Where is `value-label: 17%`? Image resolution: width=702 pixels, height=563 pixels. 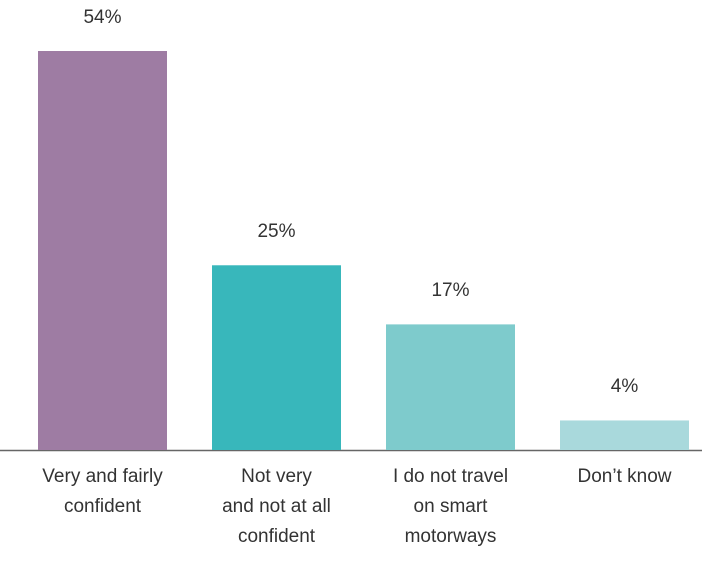 value-label: 17% is located at coordinates (450, 291).